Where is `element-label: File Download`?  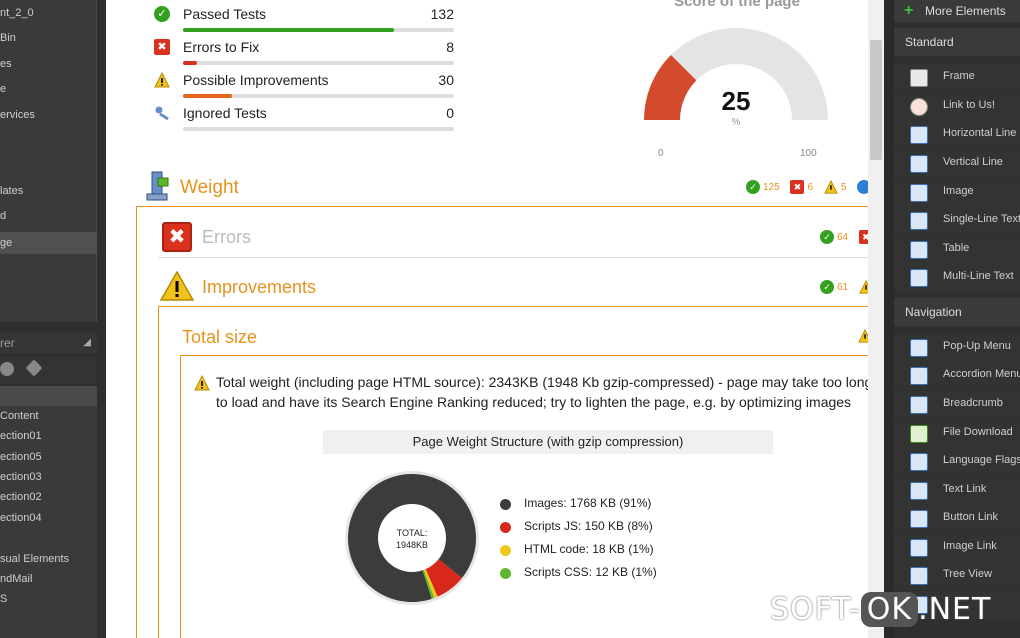 element-label: File Download is located at coordinates (978, 432).